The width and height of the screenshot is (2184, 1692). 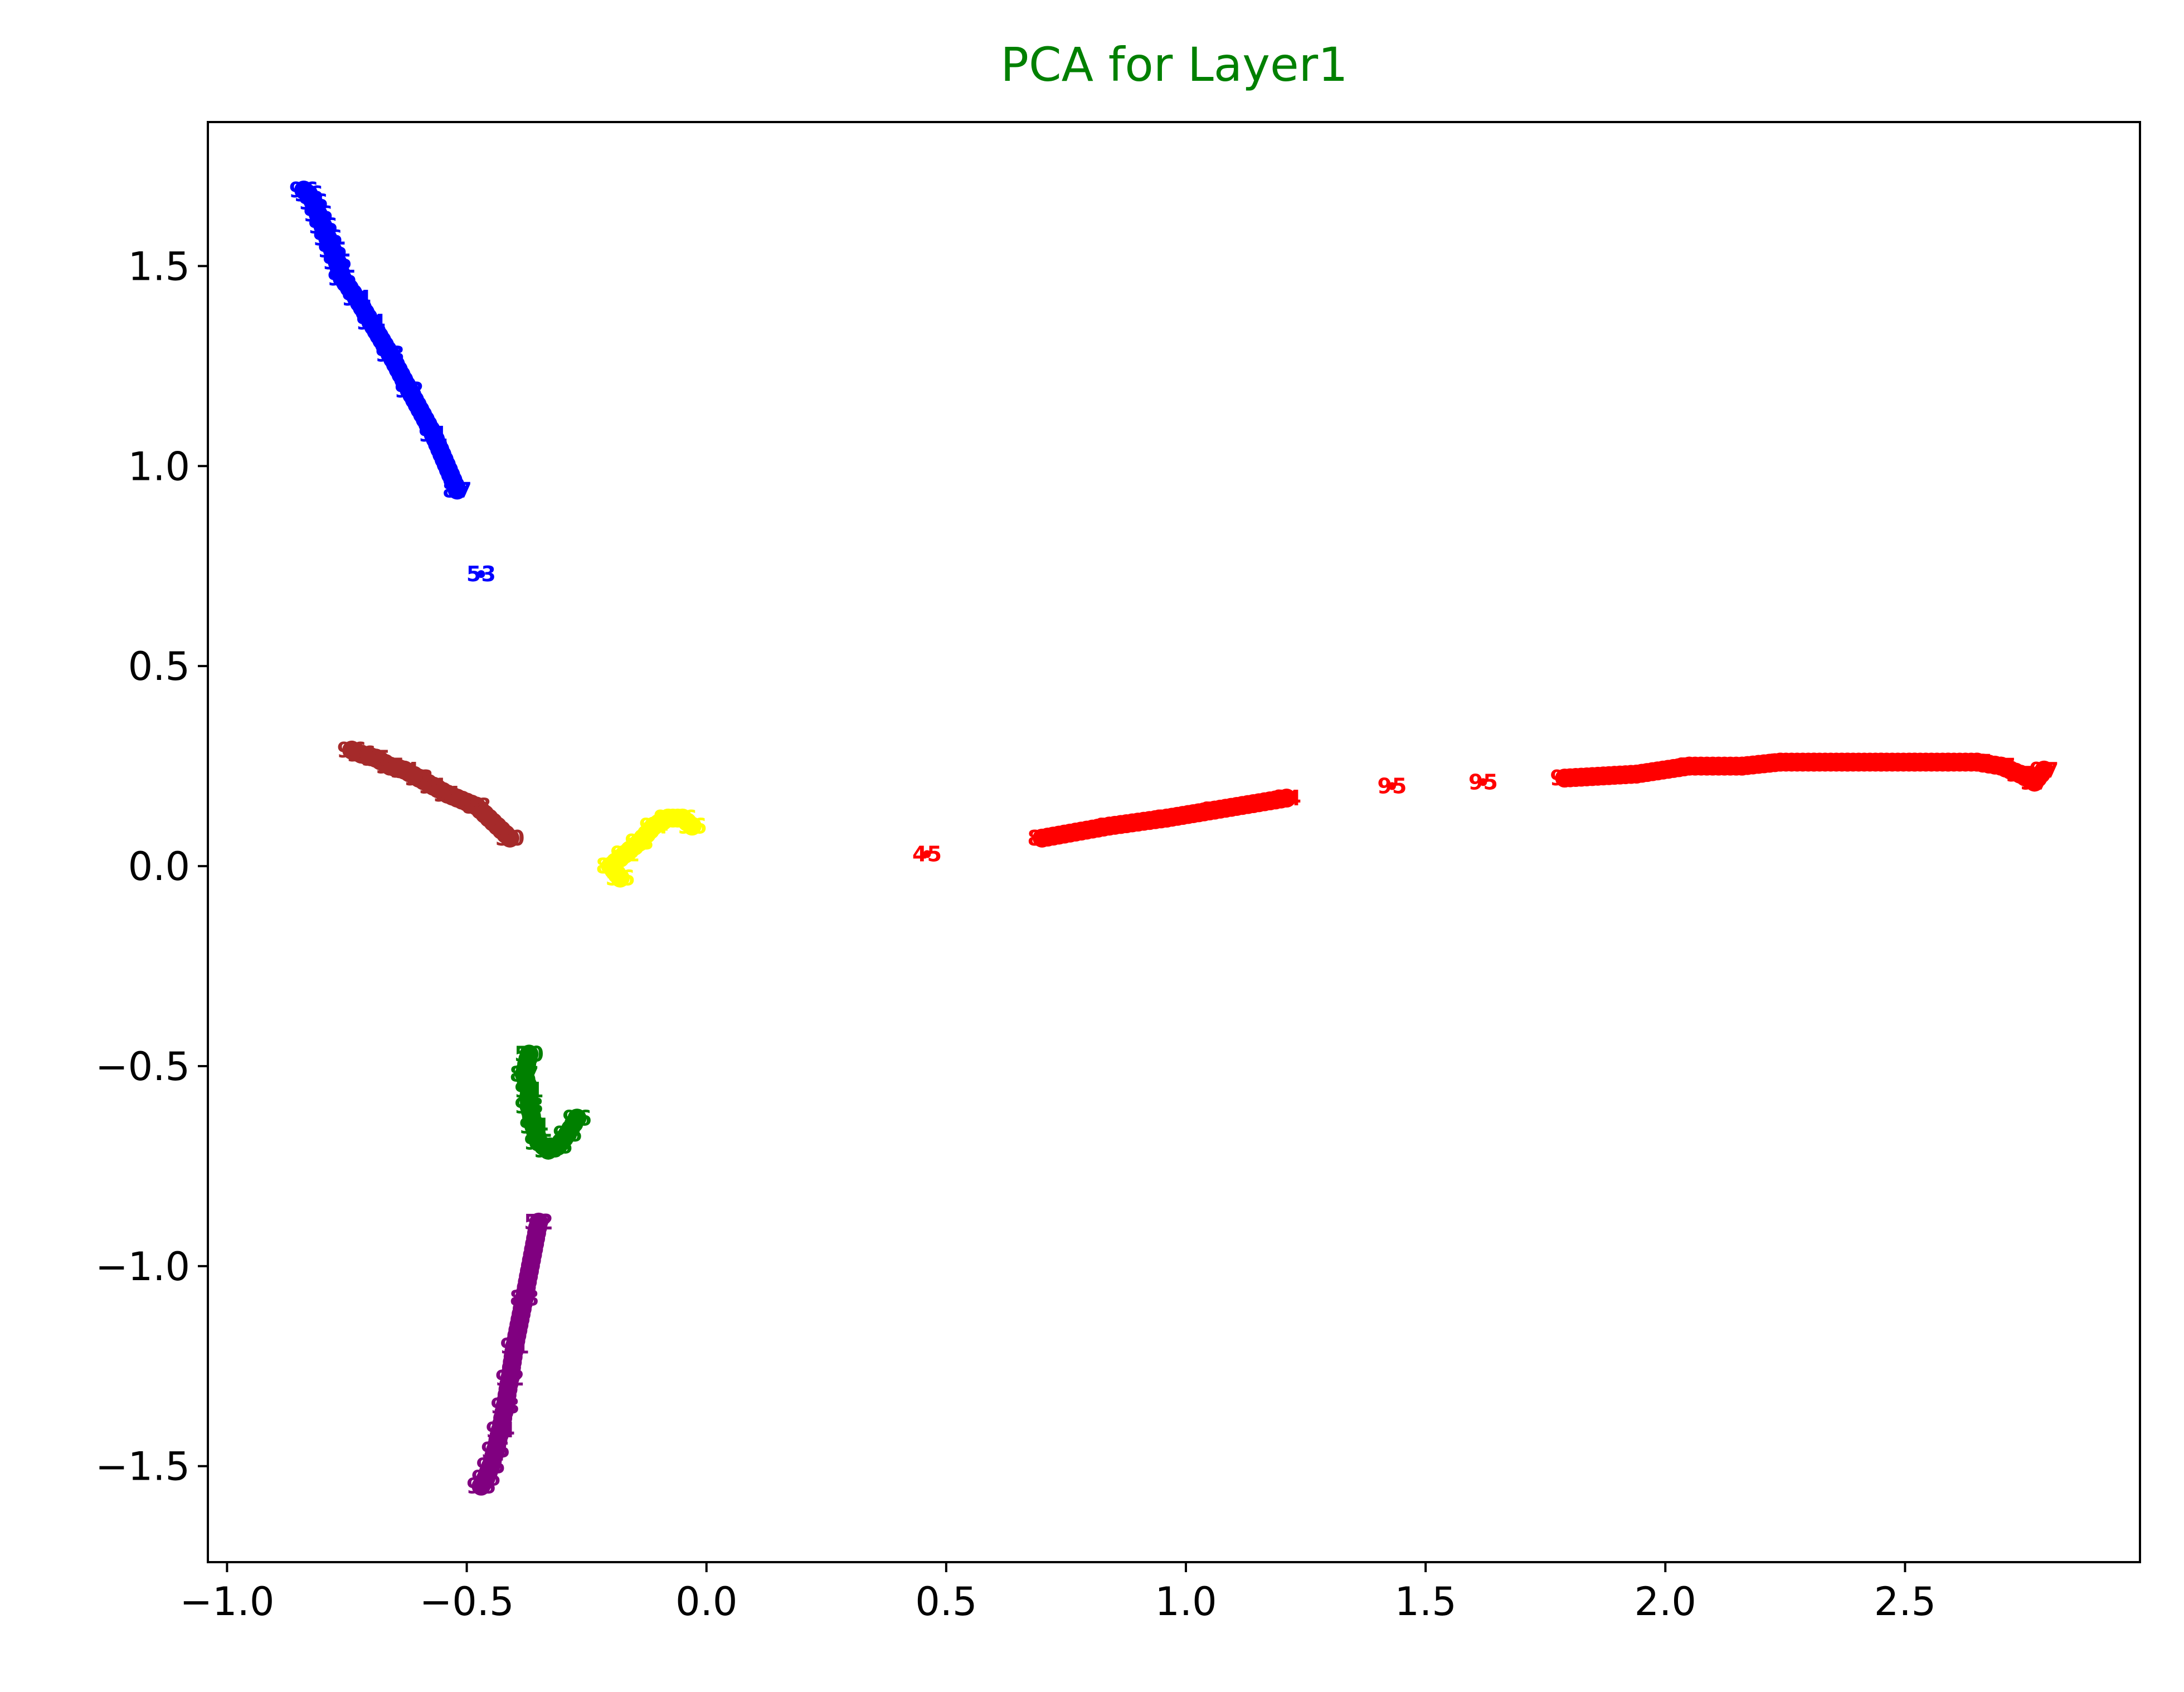 I want to click on x-axis: −1.0 −0.5 0.0 0.5 1.0 1.5 2.0 2.5, so click(x=1057, y=1593).